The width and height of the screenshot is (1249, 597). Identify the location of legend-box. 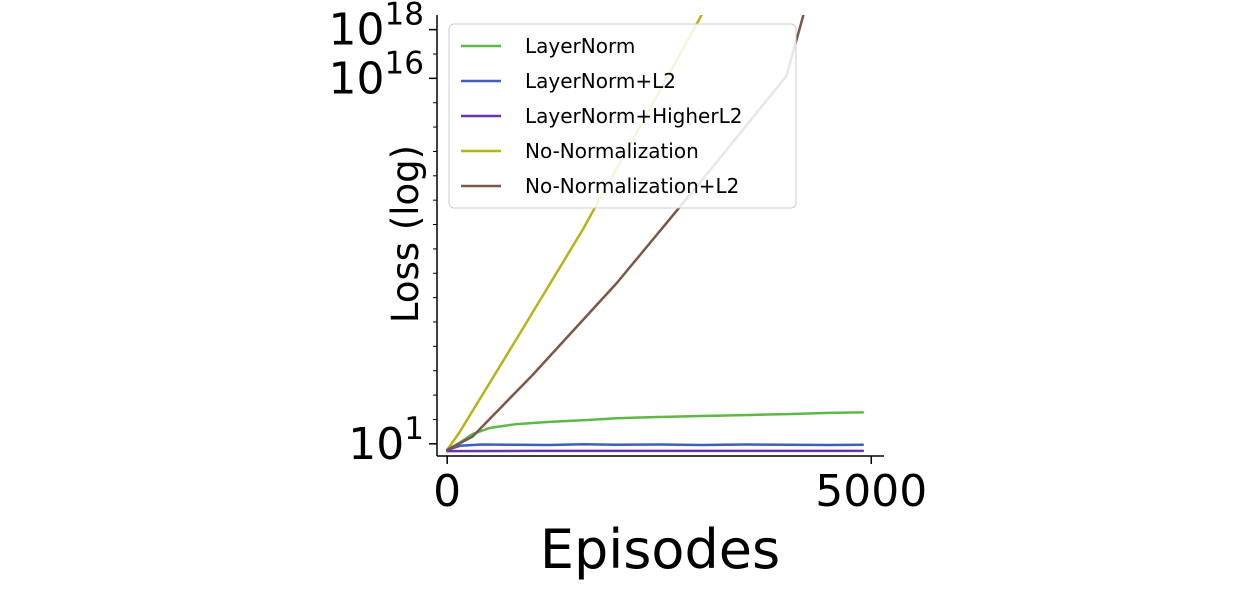
(622, 116).